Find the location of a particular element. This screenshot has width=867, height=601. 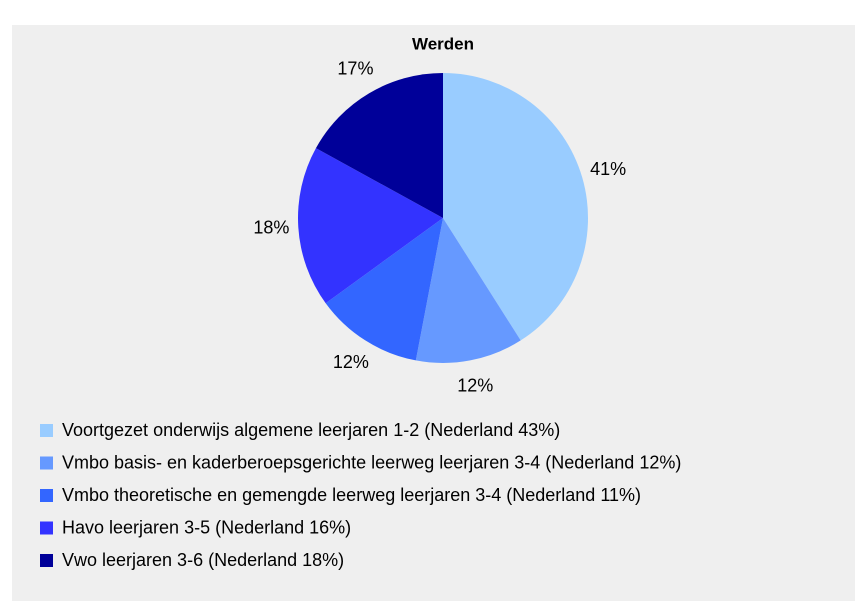

data-label: 41% is located at coordinates (608, 169).